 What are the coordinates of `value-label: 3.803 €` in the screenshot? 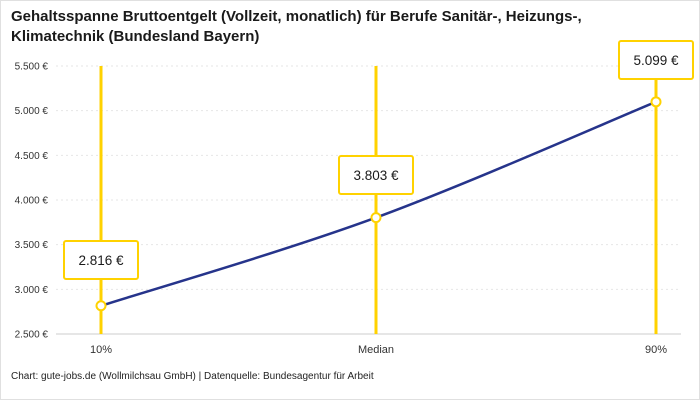 It's located at (376, 175).